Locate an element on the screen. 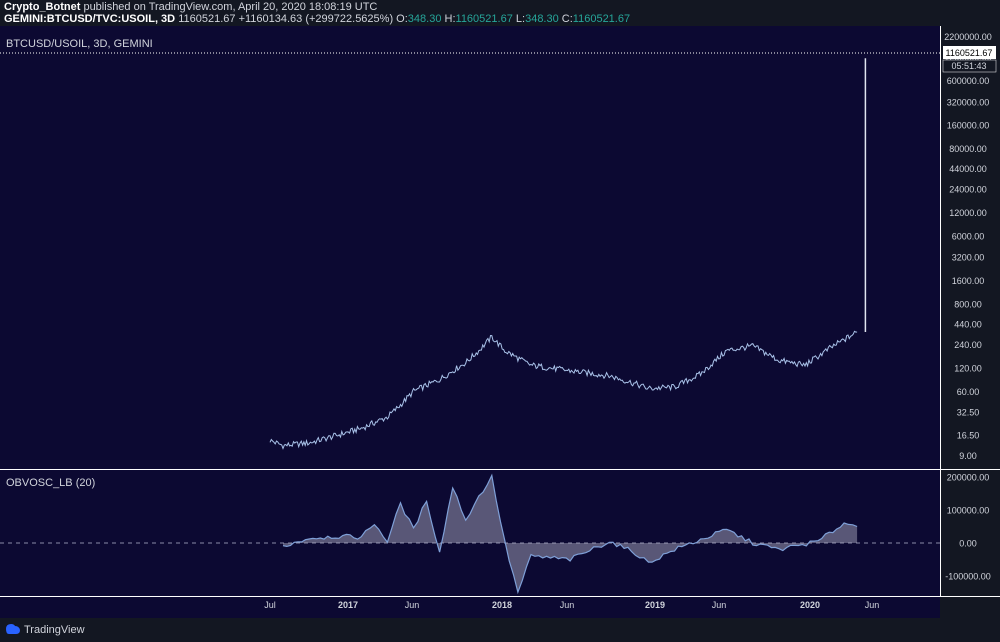 Image resolution: width=1000 pixels, height=642 pixels. price-change: +1160134.63 (+299722.5625%) is located at coordinates (316, 19).